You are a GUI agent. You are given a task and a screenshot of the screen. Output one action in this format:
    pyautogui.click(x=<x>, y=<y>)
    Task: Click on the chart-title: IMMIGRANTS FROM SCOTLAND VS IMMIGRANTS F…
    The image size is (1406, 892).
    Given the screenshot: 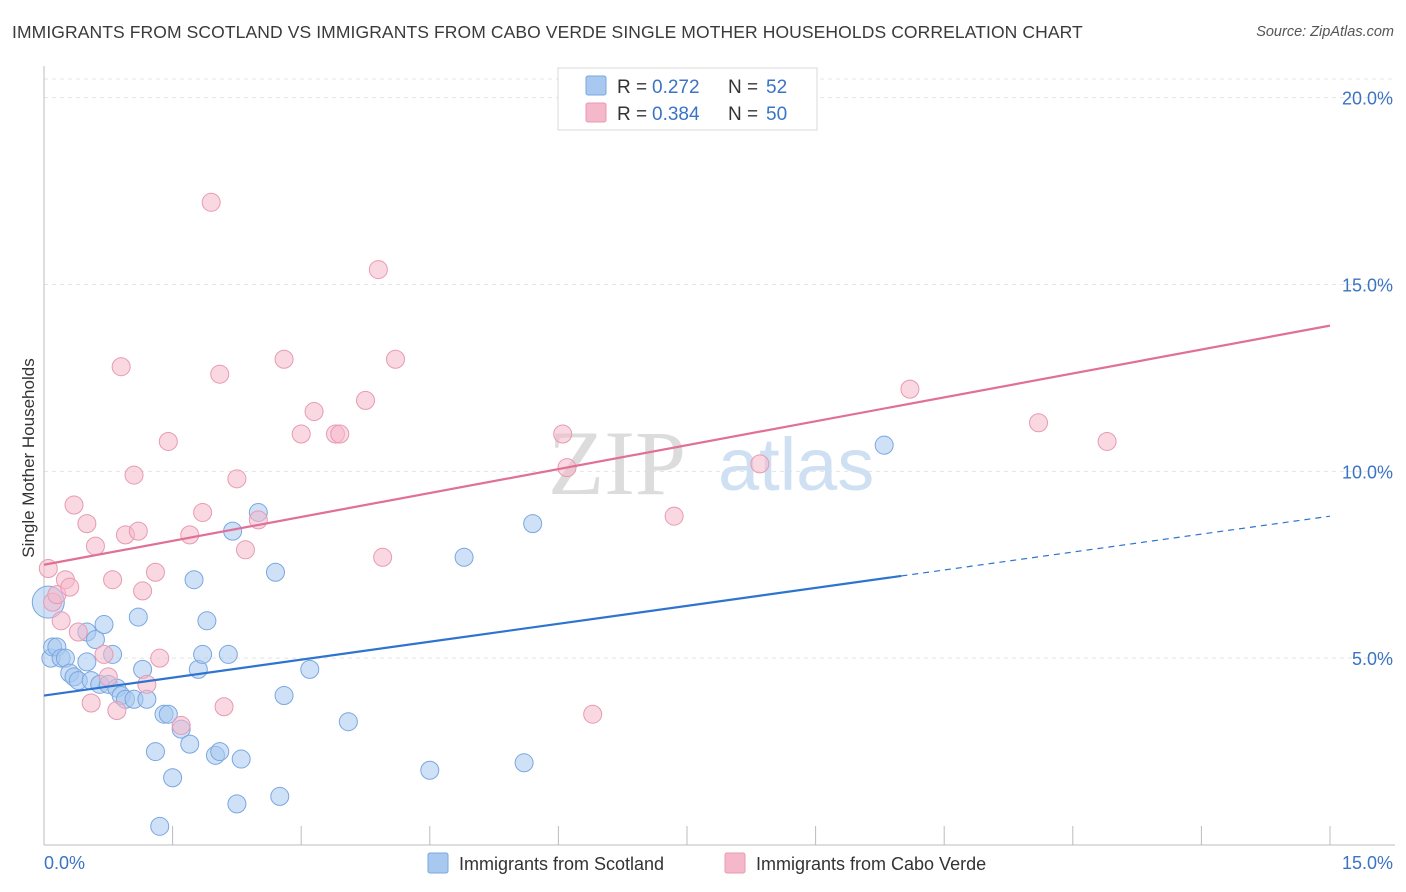 What is the action you would take?
    pyautogui.click(x=547, y=32)
    